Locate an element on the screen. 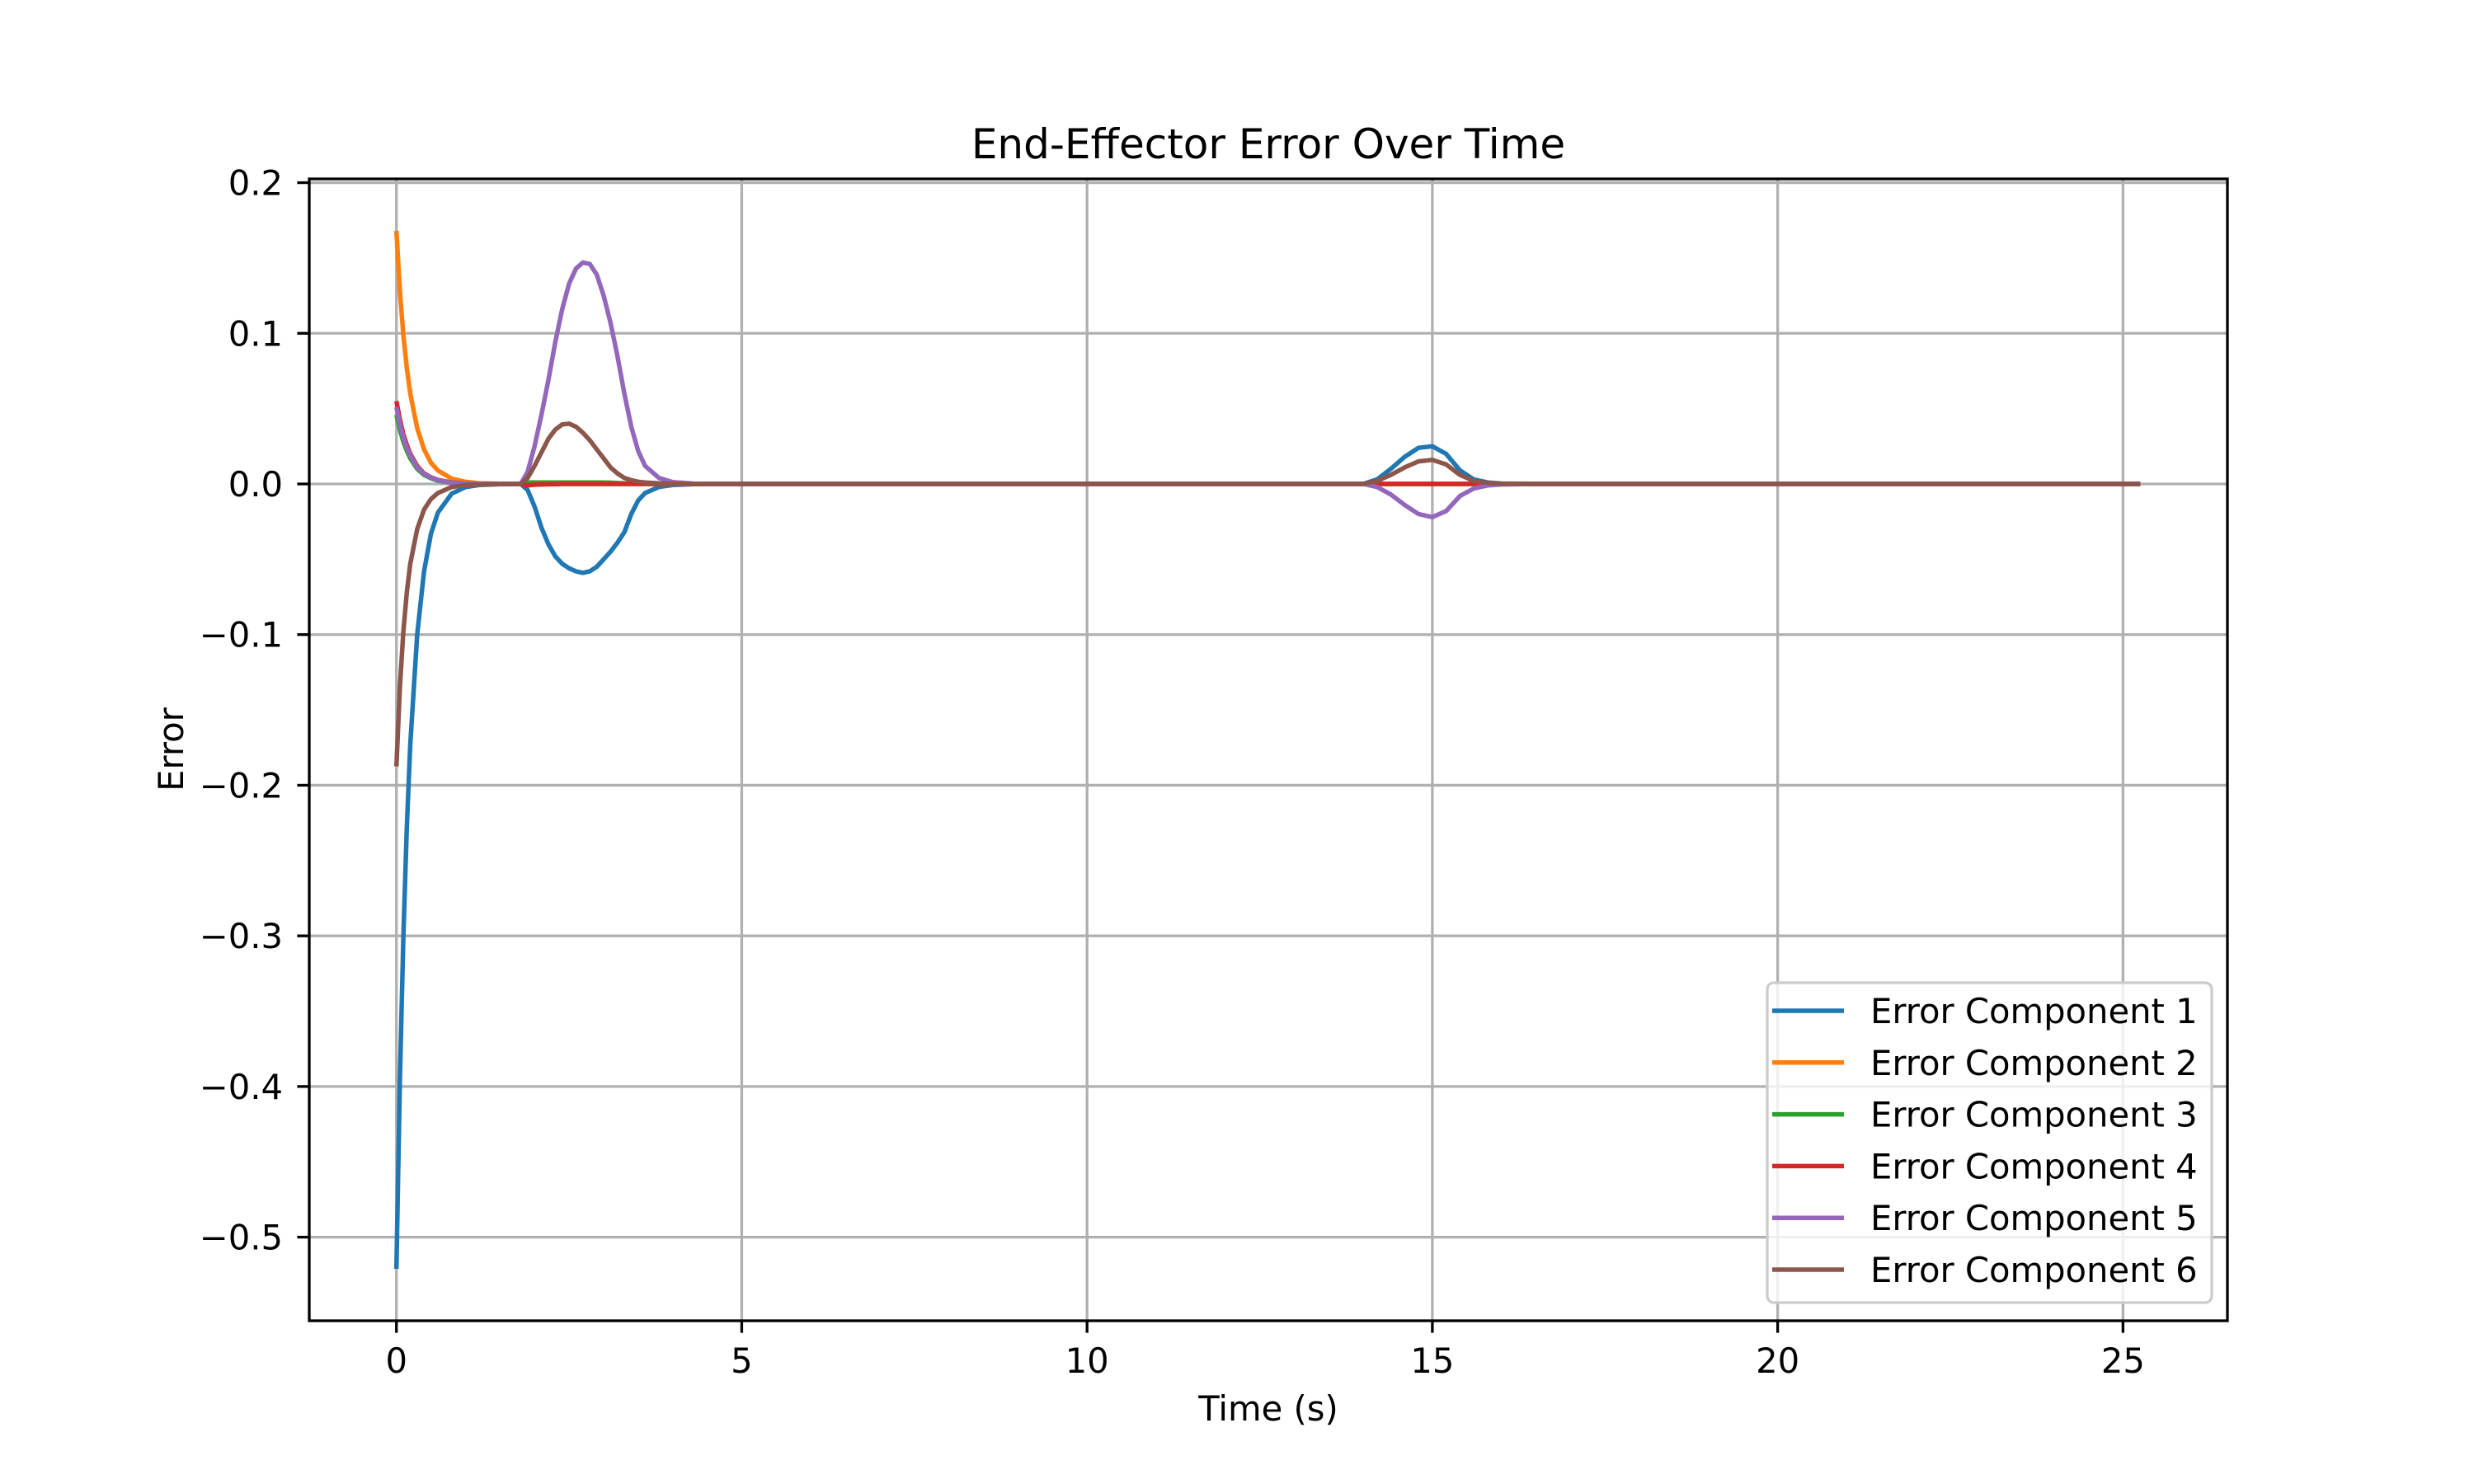 The width and height of the screenshot is (2474, 1484). x-tick-label: 25 is located at coordinates (2123, 1361).